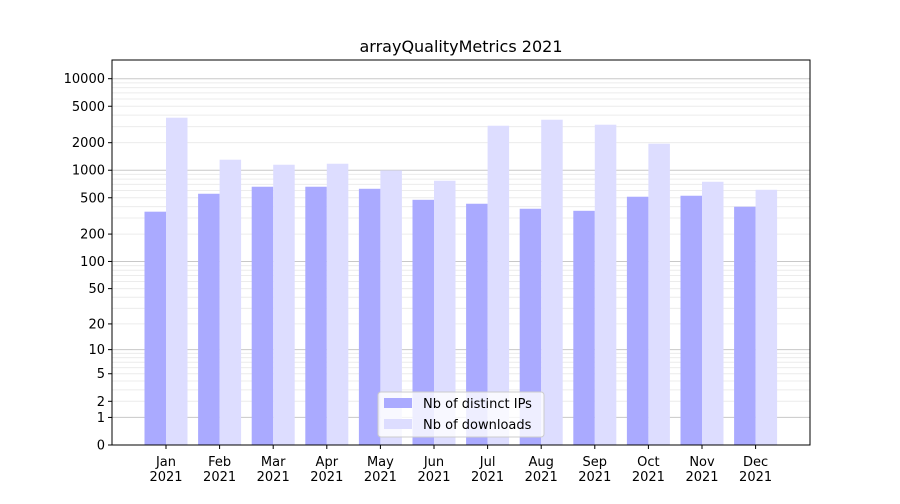 This screenshot has height=504, width=900. I want to click on y-tick-label: 1000, so click(88, 171).